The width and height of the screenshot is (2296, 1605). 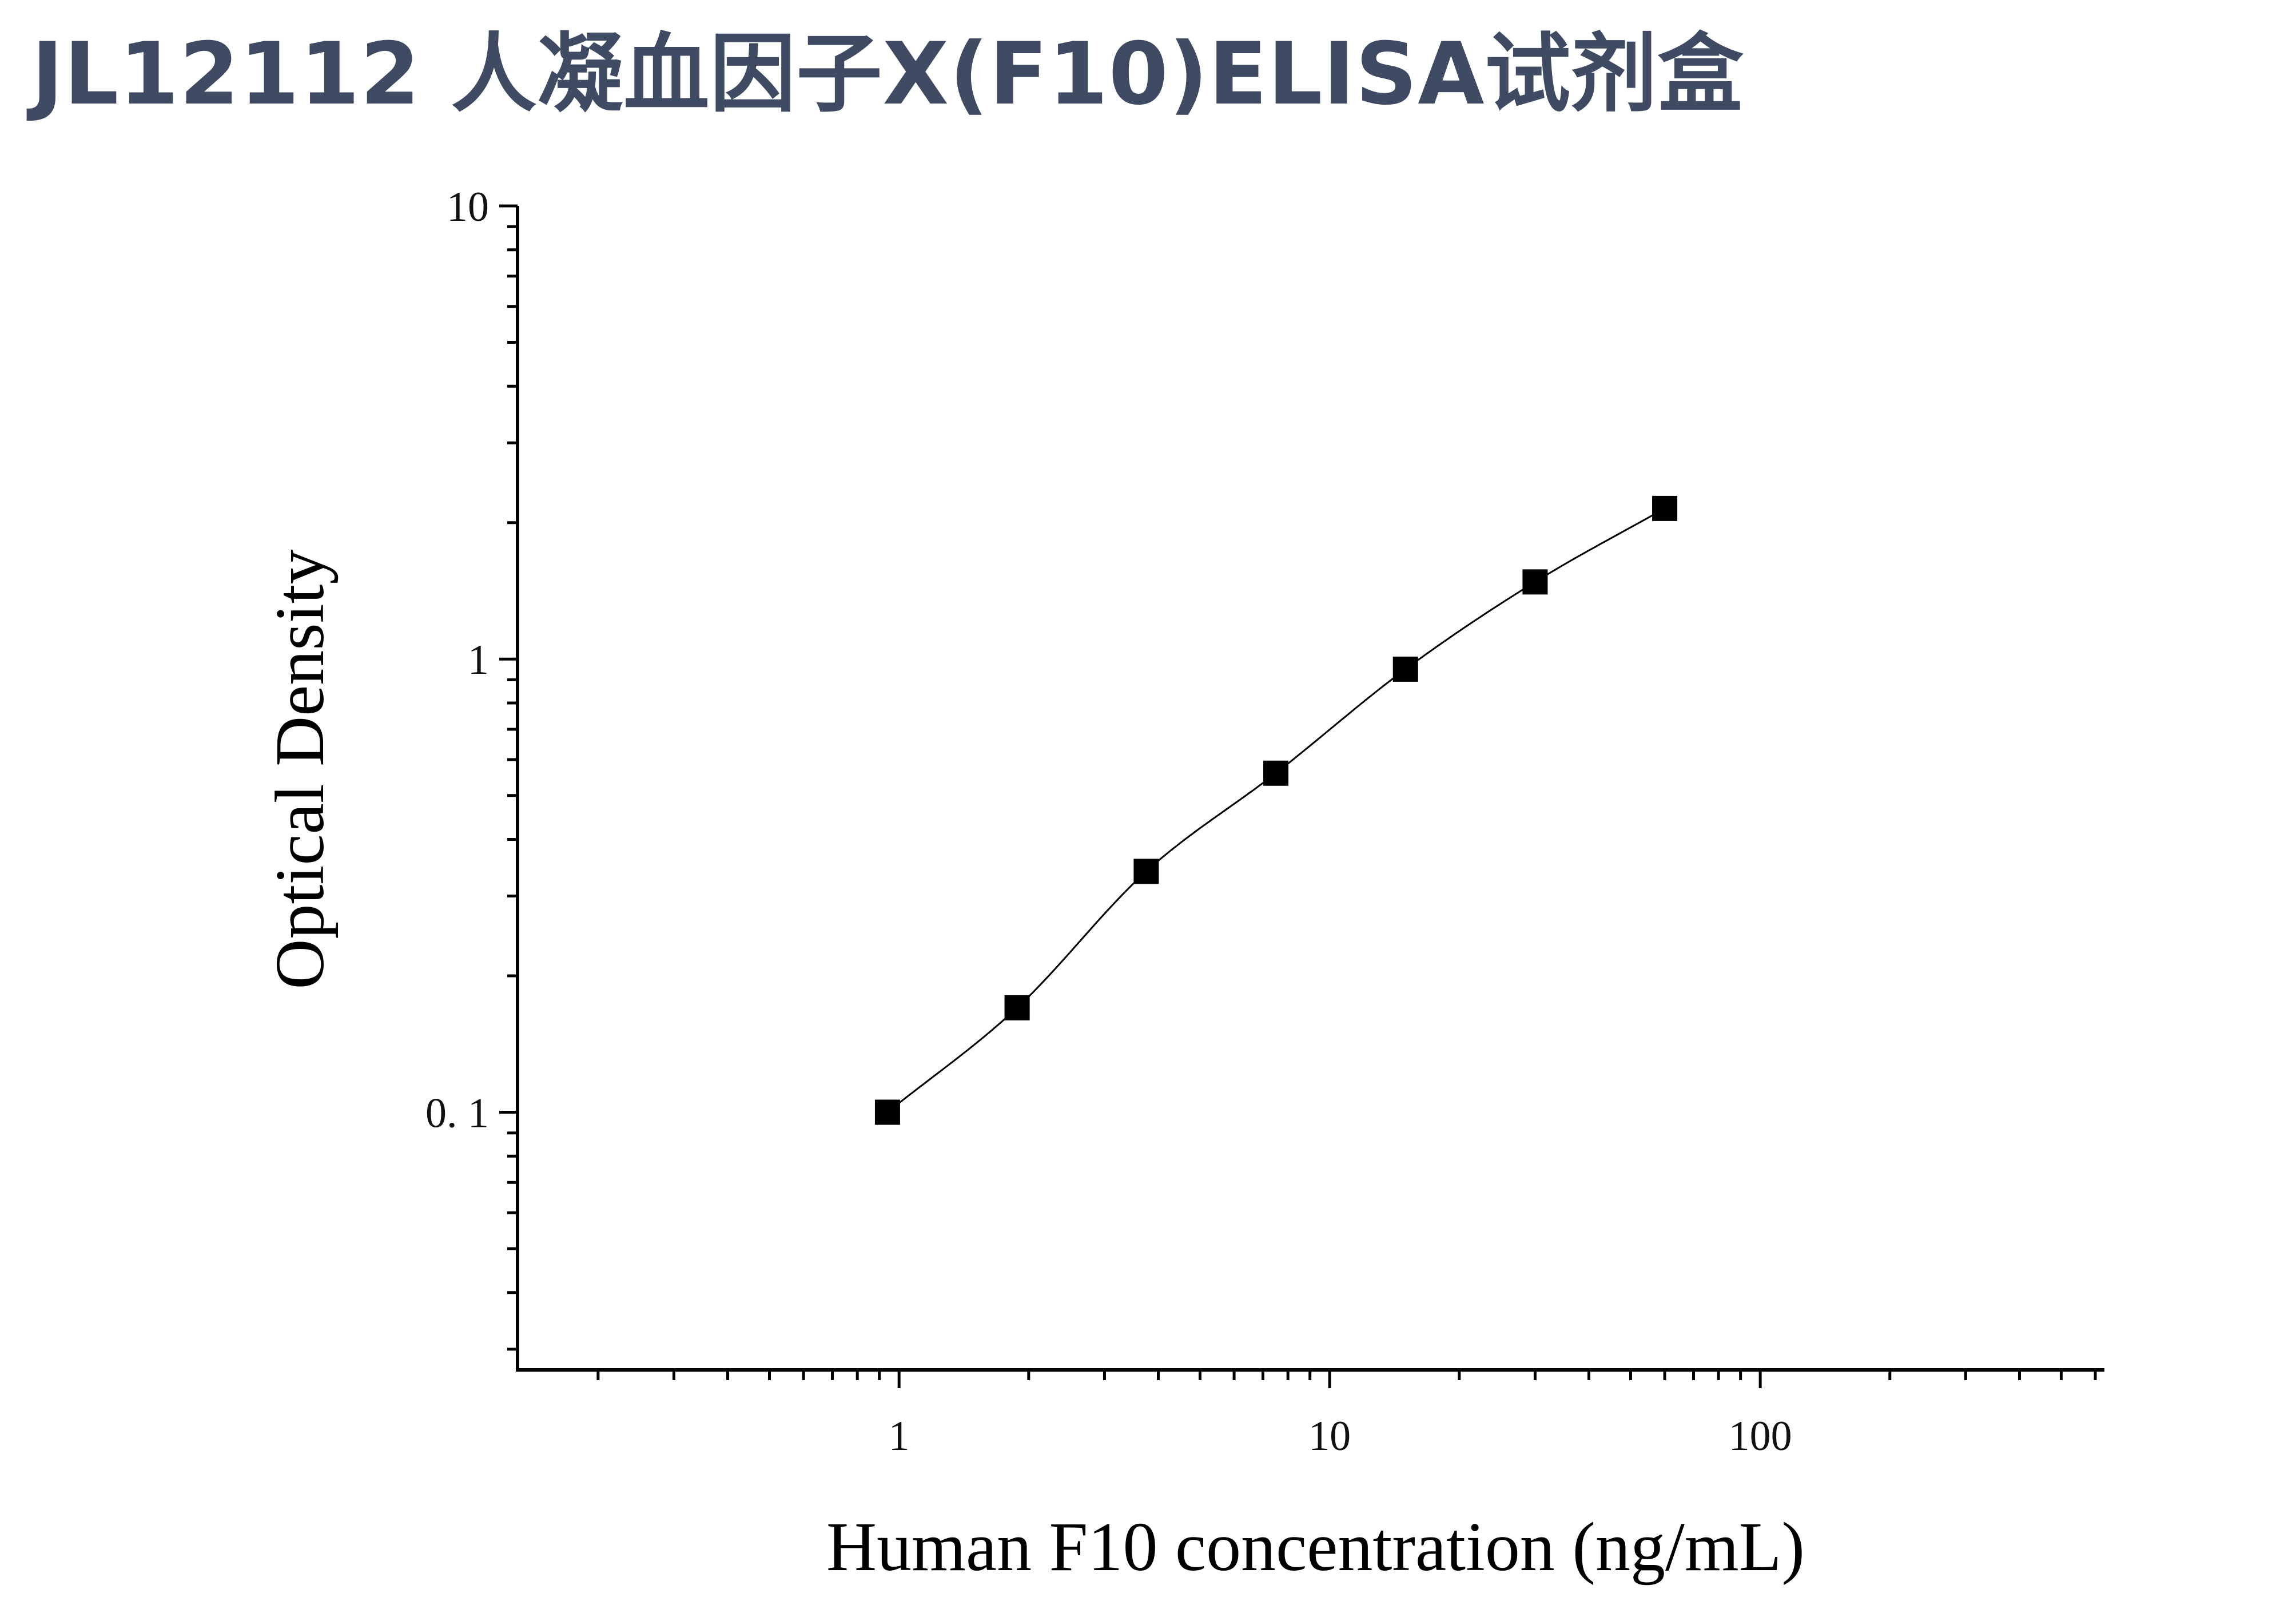 What do you see at coordinates (300, 769) in the screenshot?
I see `y-axis-title: Optical Density` at bounding box center [300, 769].